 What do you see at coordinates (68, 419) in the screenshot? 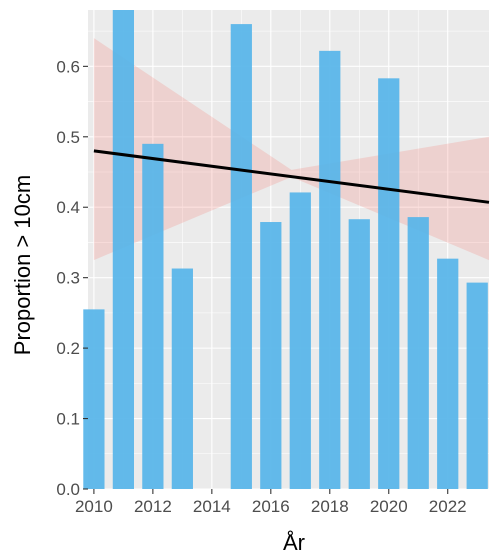
I see `y-tick-label: 0.1` at bounding box center [68, 419].